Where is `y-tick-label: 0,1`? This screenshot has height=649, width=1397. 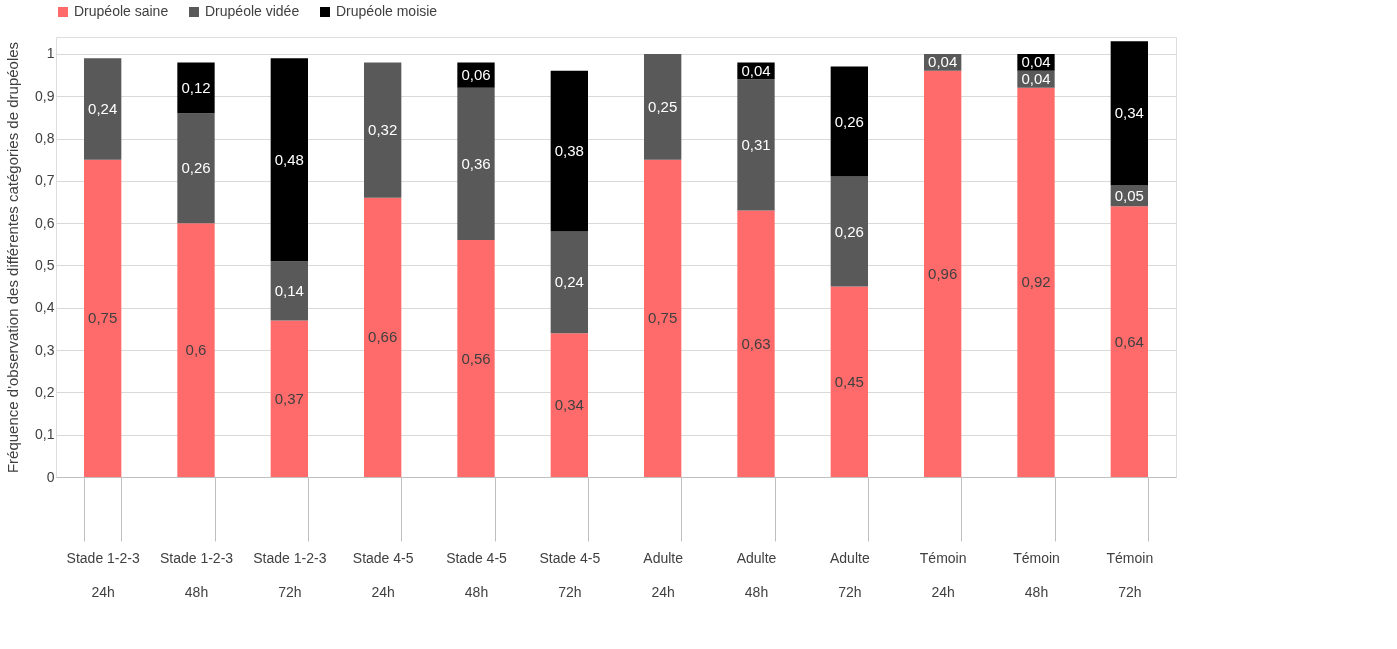 y-tick-label: 0,1 is located at coordinates (45, 434).